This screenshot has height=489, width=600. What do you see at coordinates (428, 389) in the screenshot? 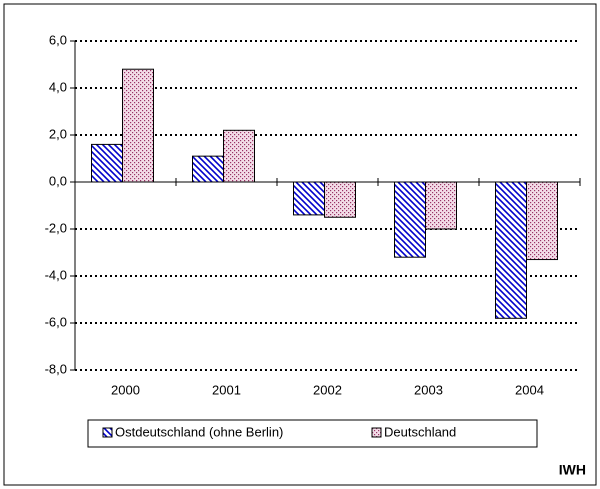
I see `x-tick-label: 2003` at bounding box center [428, 389].